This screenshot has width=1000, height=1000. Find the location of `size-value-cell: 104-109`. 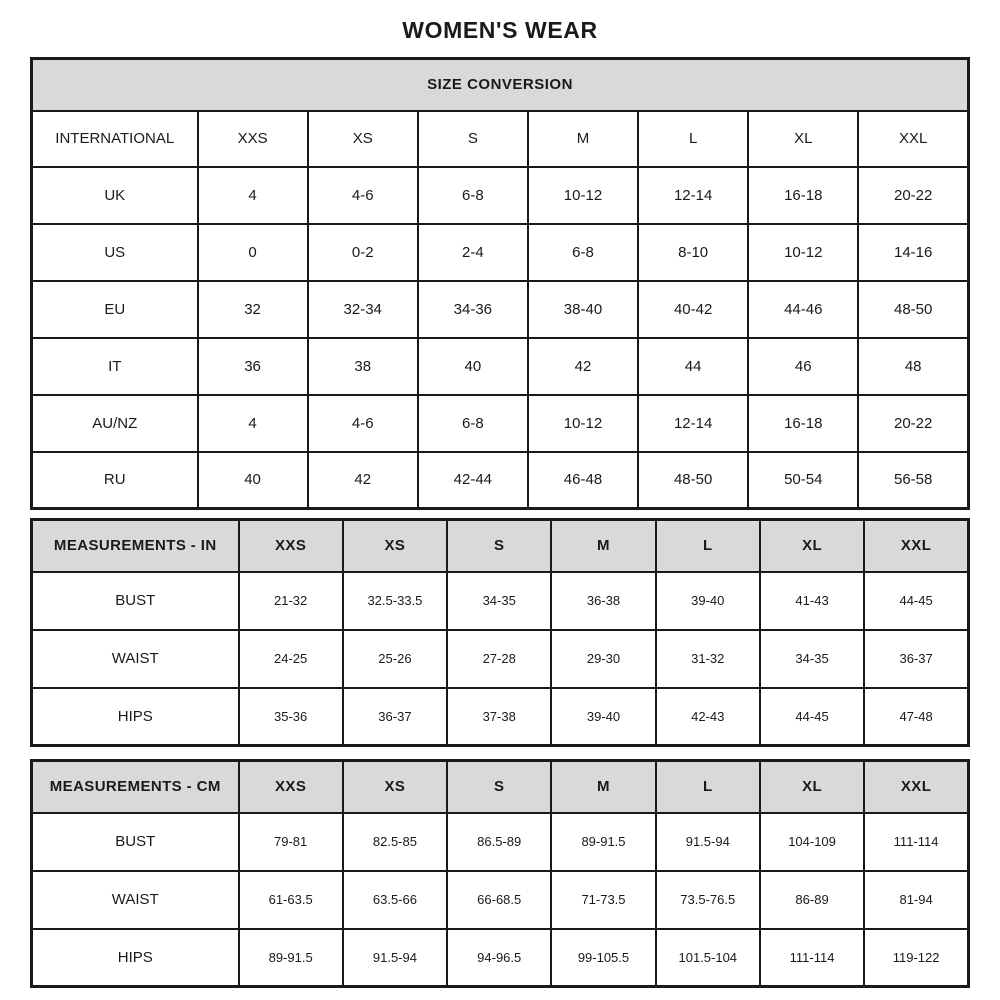

size-value-cell: 104-109 is located at coordinates (812, 841).